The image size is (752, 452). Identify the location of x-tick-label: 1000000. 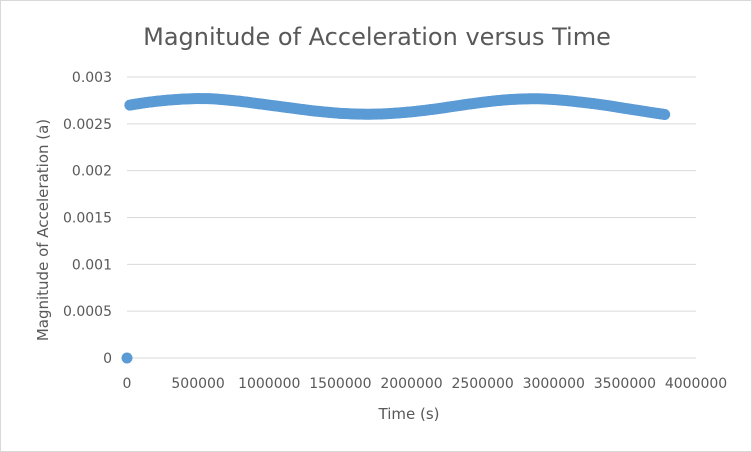
(269, 384).